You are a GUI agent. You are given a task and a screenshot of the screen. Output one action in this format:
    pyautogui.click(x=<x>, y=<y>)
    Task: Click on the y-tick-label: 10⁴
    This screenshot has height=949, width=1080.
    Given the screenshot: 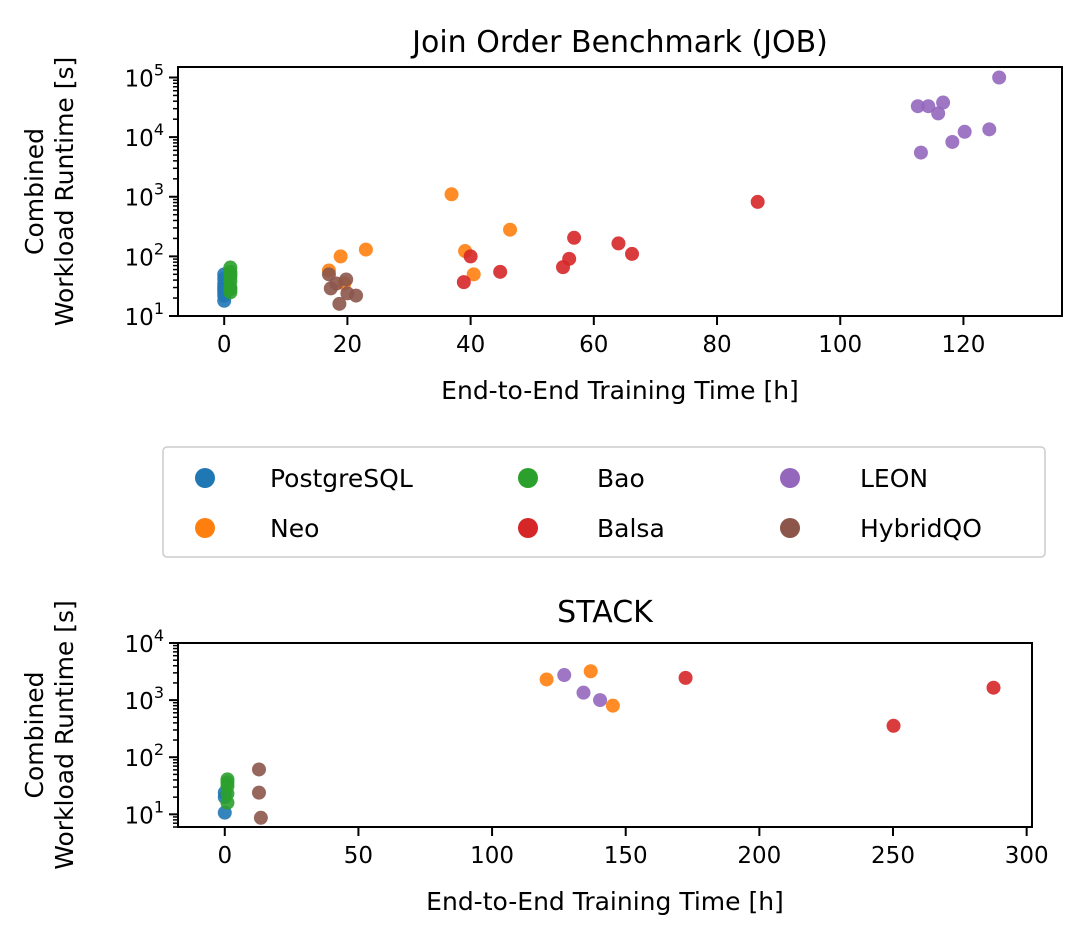 What is the action you would take?
    pyautogui.click(x=144, y=136)
    